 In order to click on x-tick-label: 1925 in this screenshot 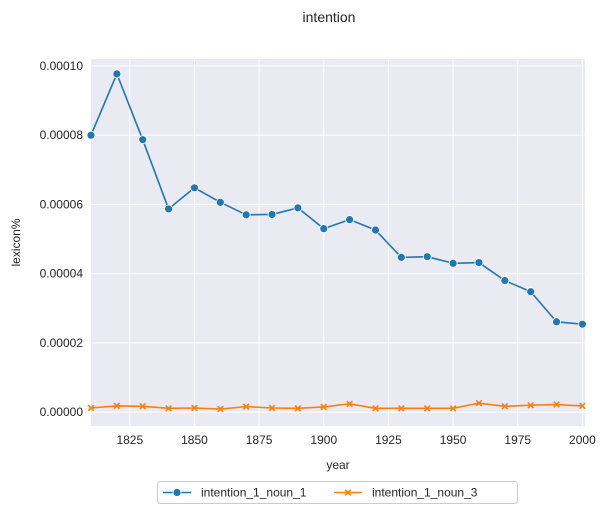, I will do `click(388, 440)`.